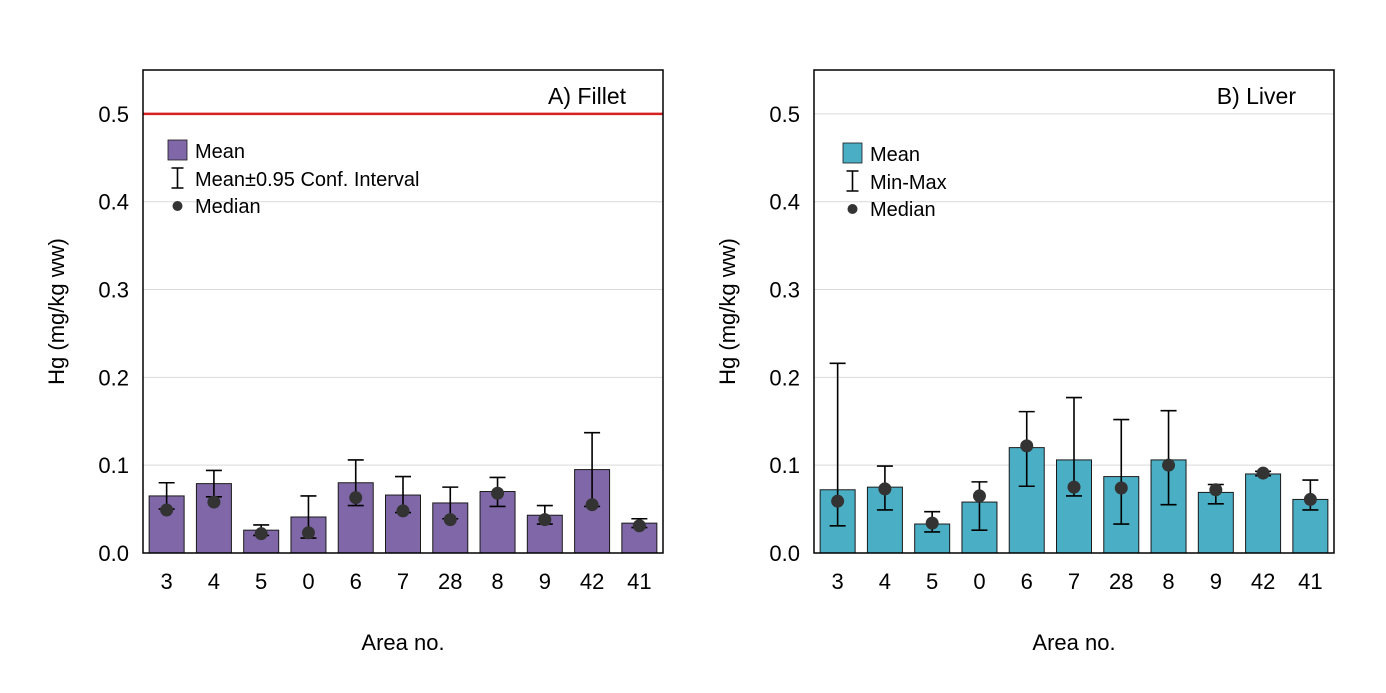  Describe the element at coordinates (1257, 96) in the screenshot. I see `panel-title: B) Liver` at that location.